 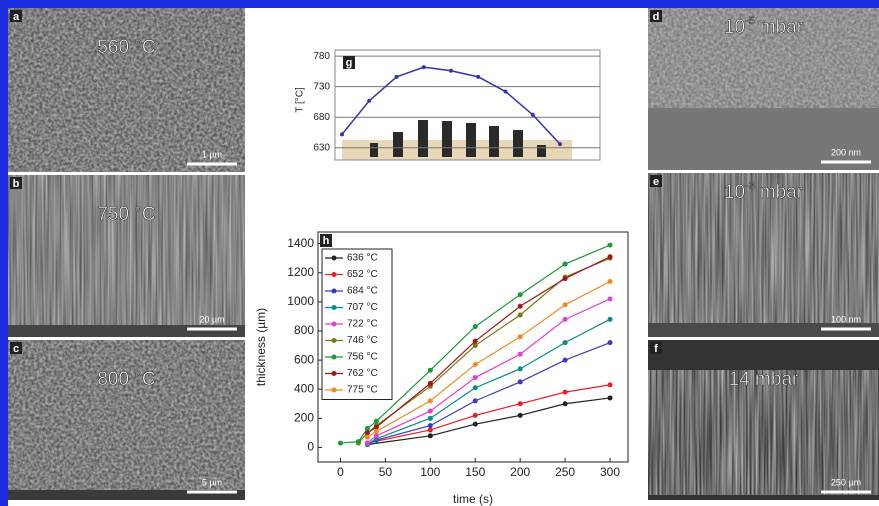 I want to click on panel-letter: b, so click(x=16, y=184).